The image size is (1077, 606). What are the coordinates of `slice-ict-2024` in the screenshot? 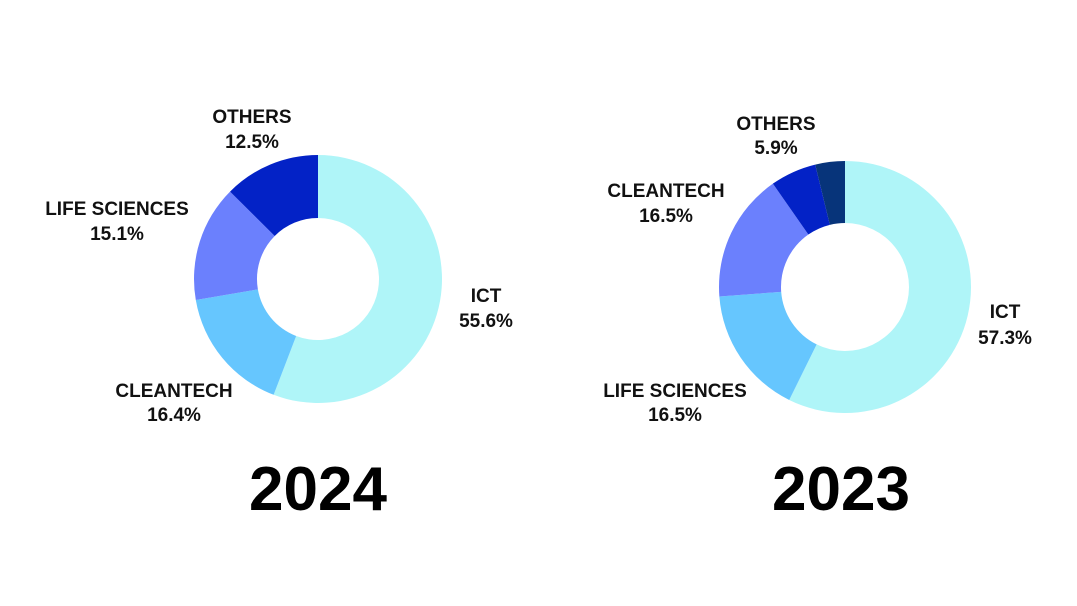 It's located at (358, 279).